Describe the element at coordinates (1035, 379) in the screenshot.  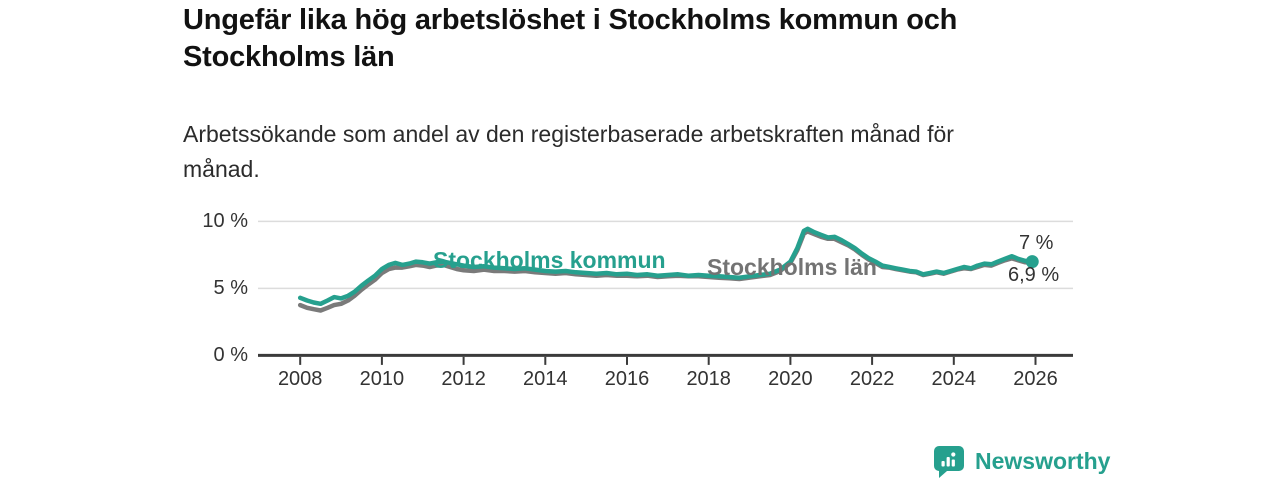
I see `x-axis-tick-label: 2026` at that location.